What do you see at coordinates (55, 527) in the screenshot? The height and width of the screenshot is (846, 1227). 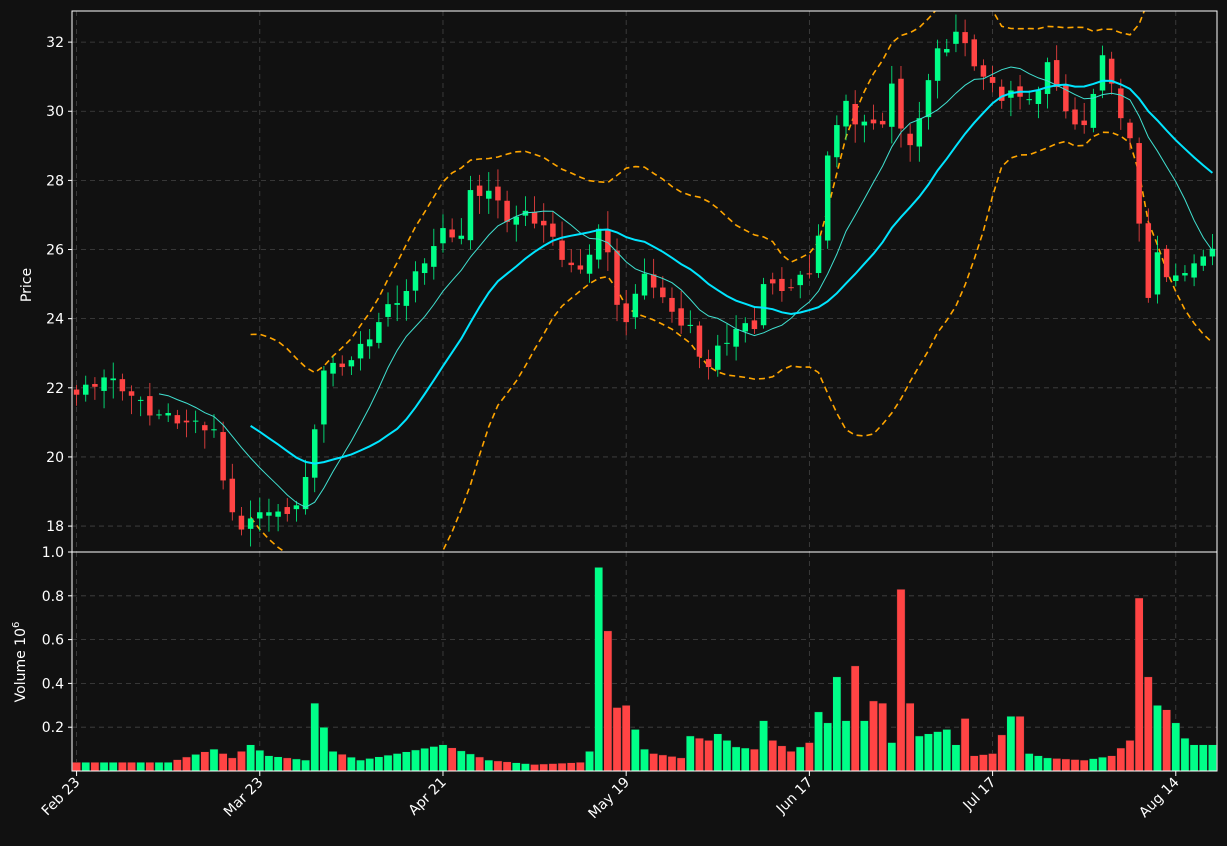 I see `price-tick-label: 18` at bounding box center [55, 527].